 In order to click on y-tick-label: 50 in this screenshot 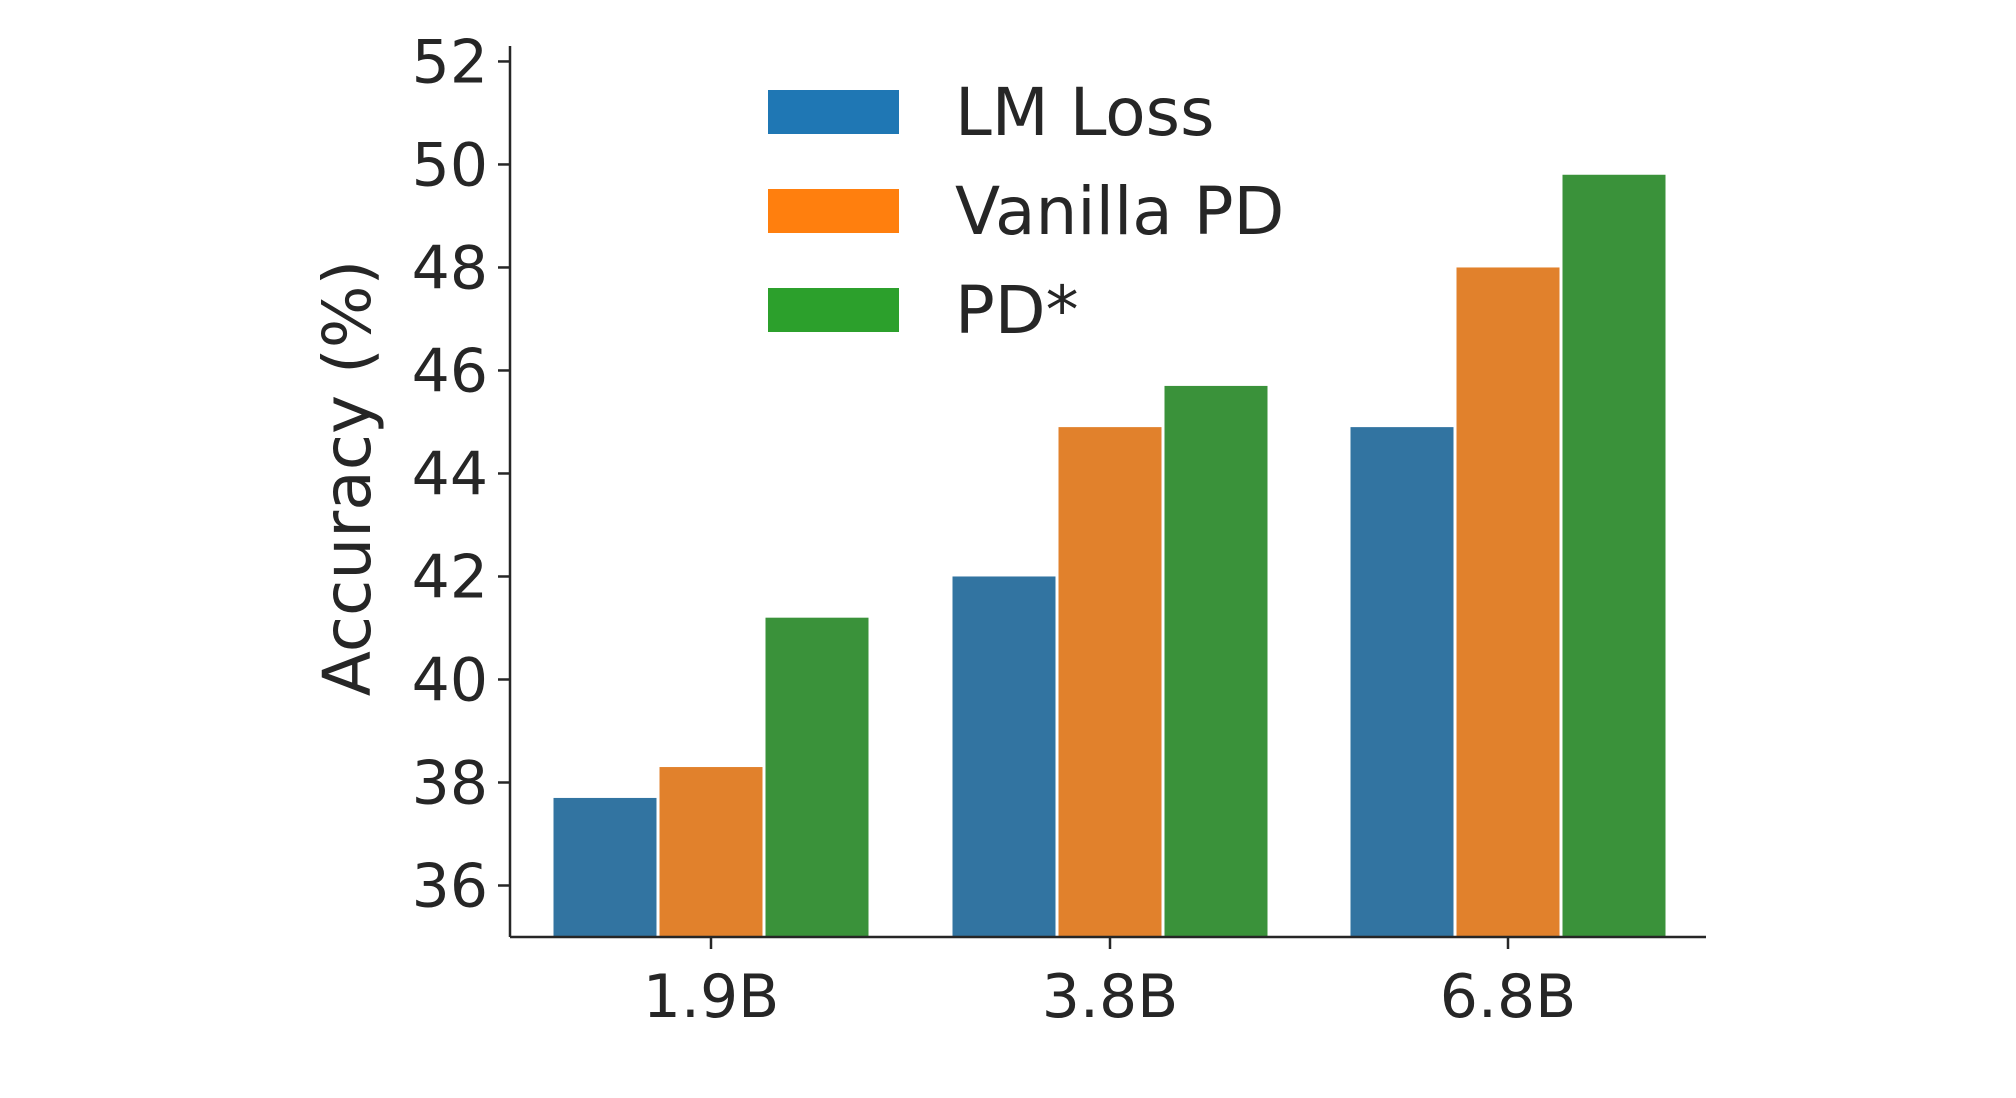, I will do `click(450, 165)`.